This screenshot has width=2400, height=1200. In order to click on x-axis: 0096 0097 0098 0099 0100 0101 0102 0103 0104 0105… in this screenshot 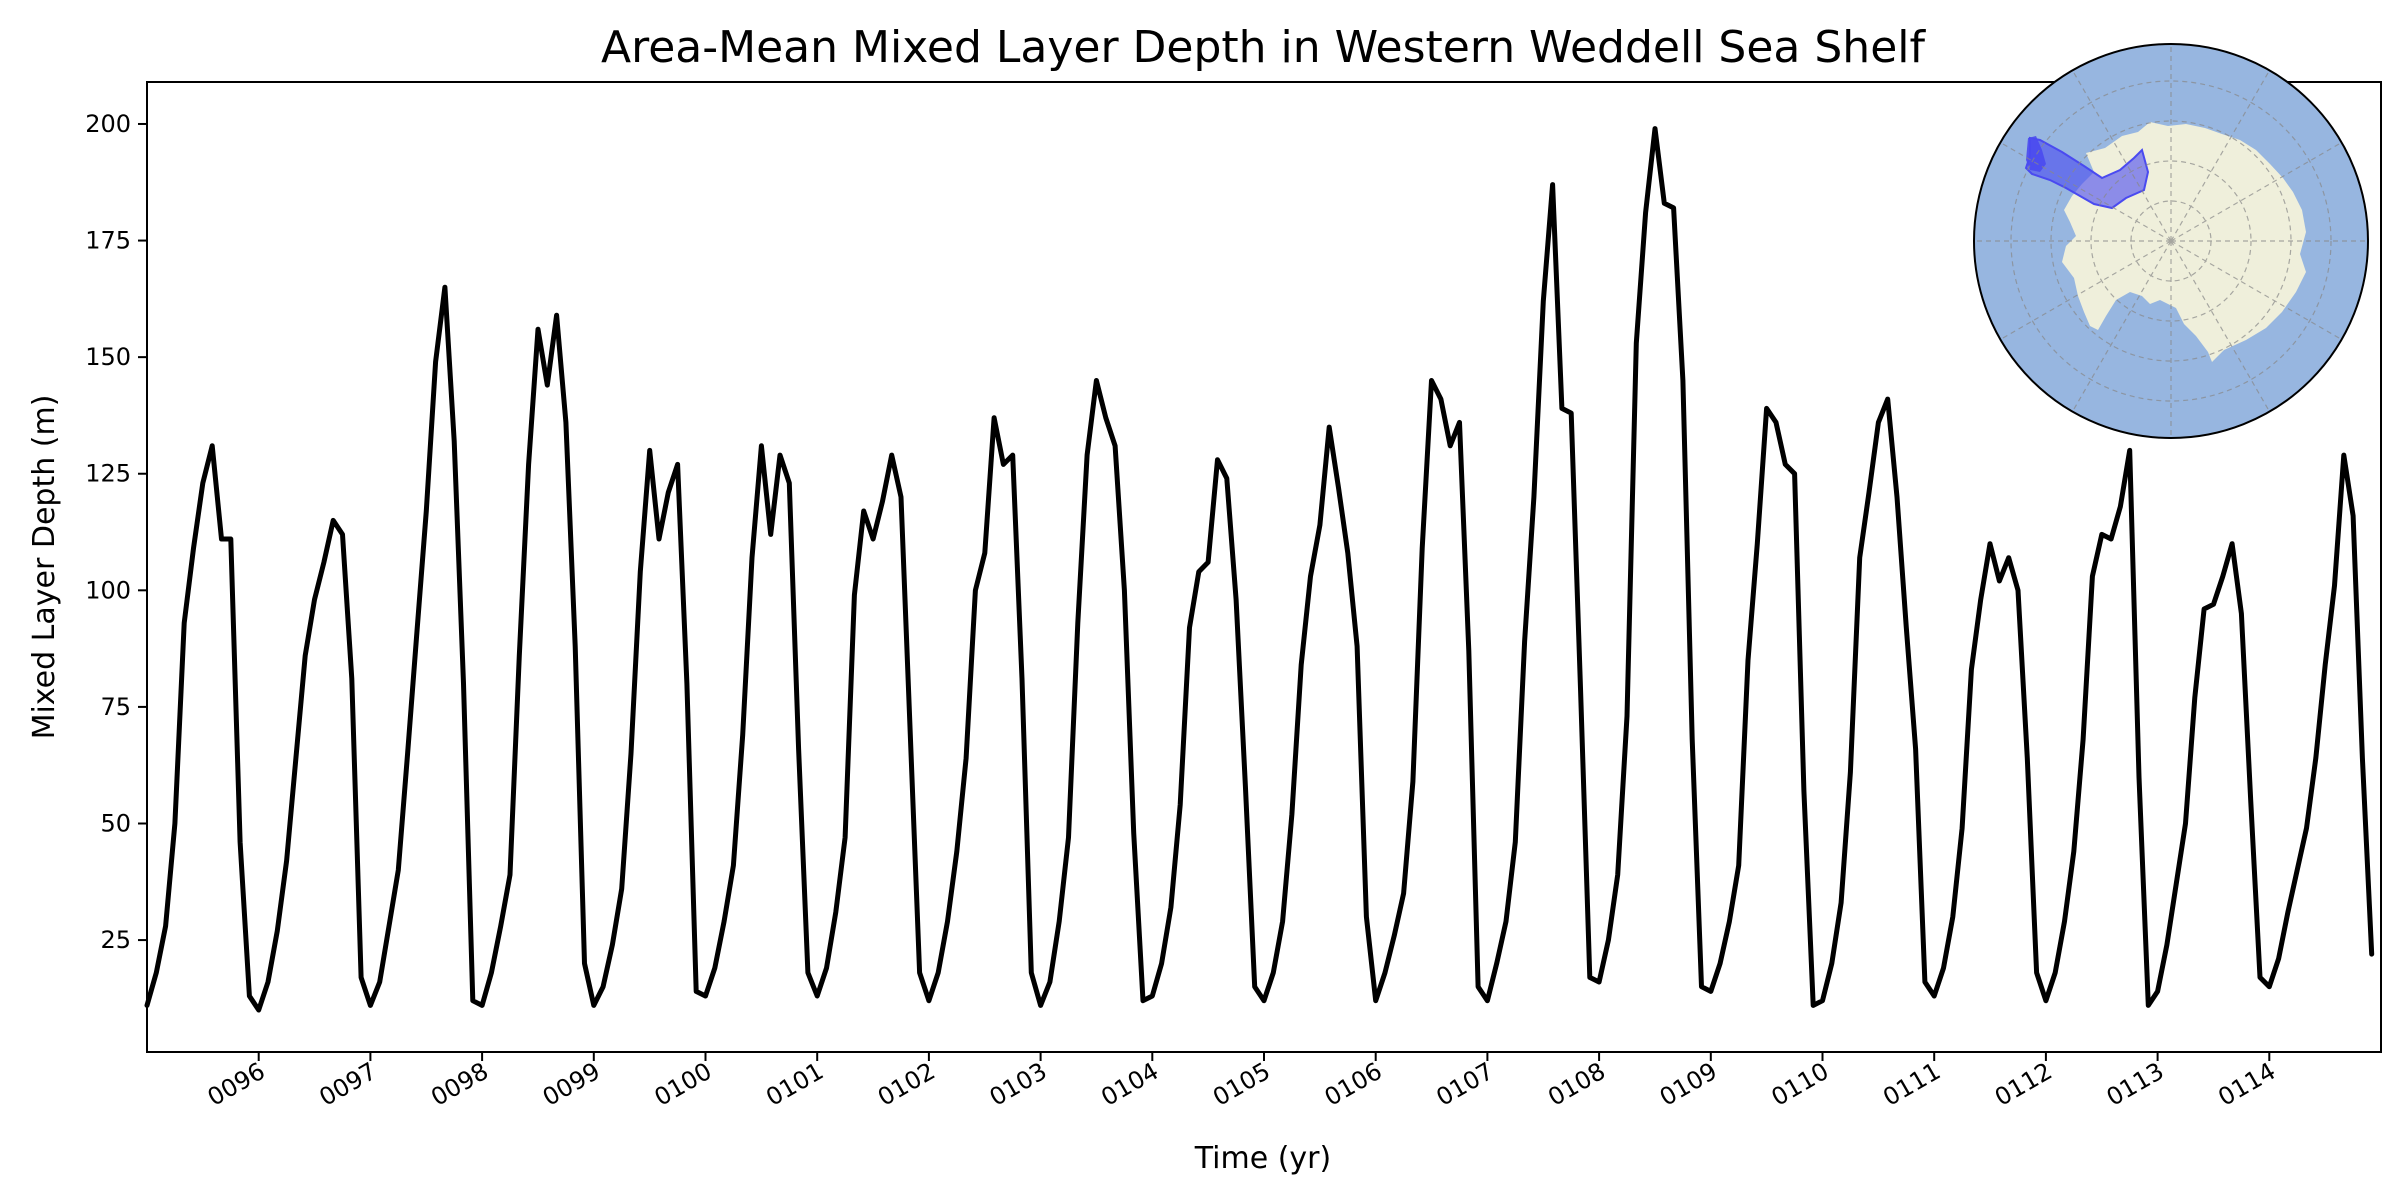, I will do `click(1241, 1082)`.